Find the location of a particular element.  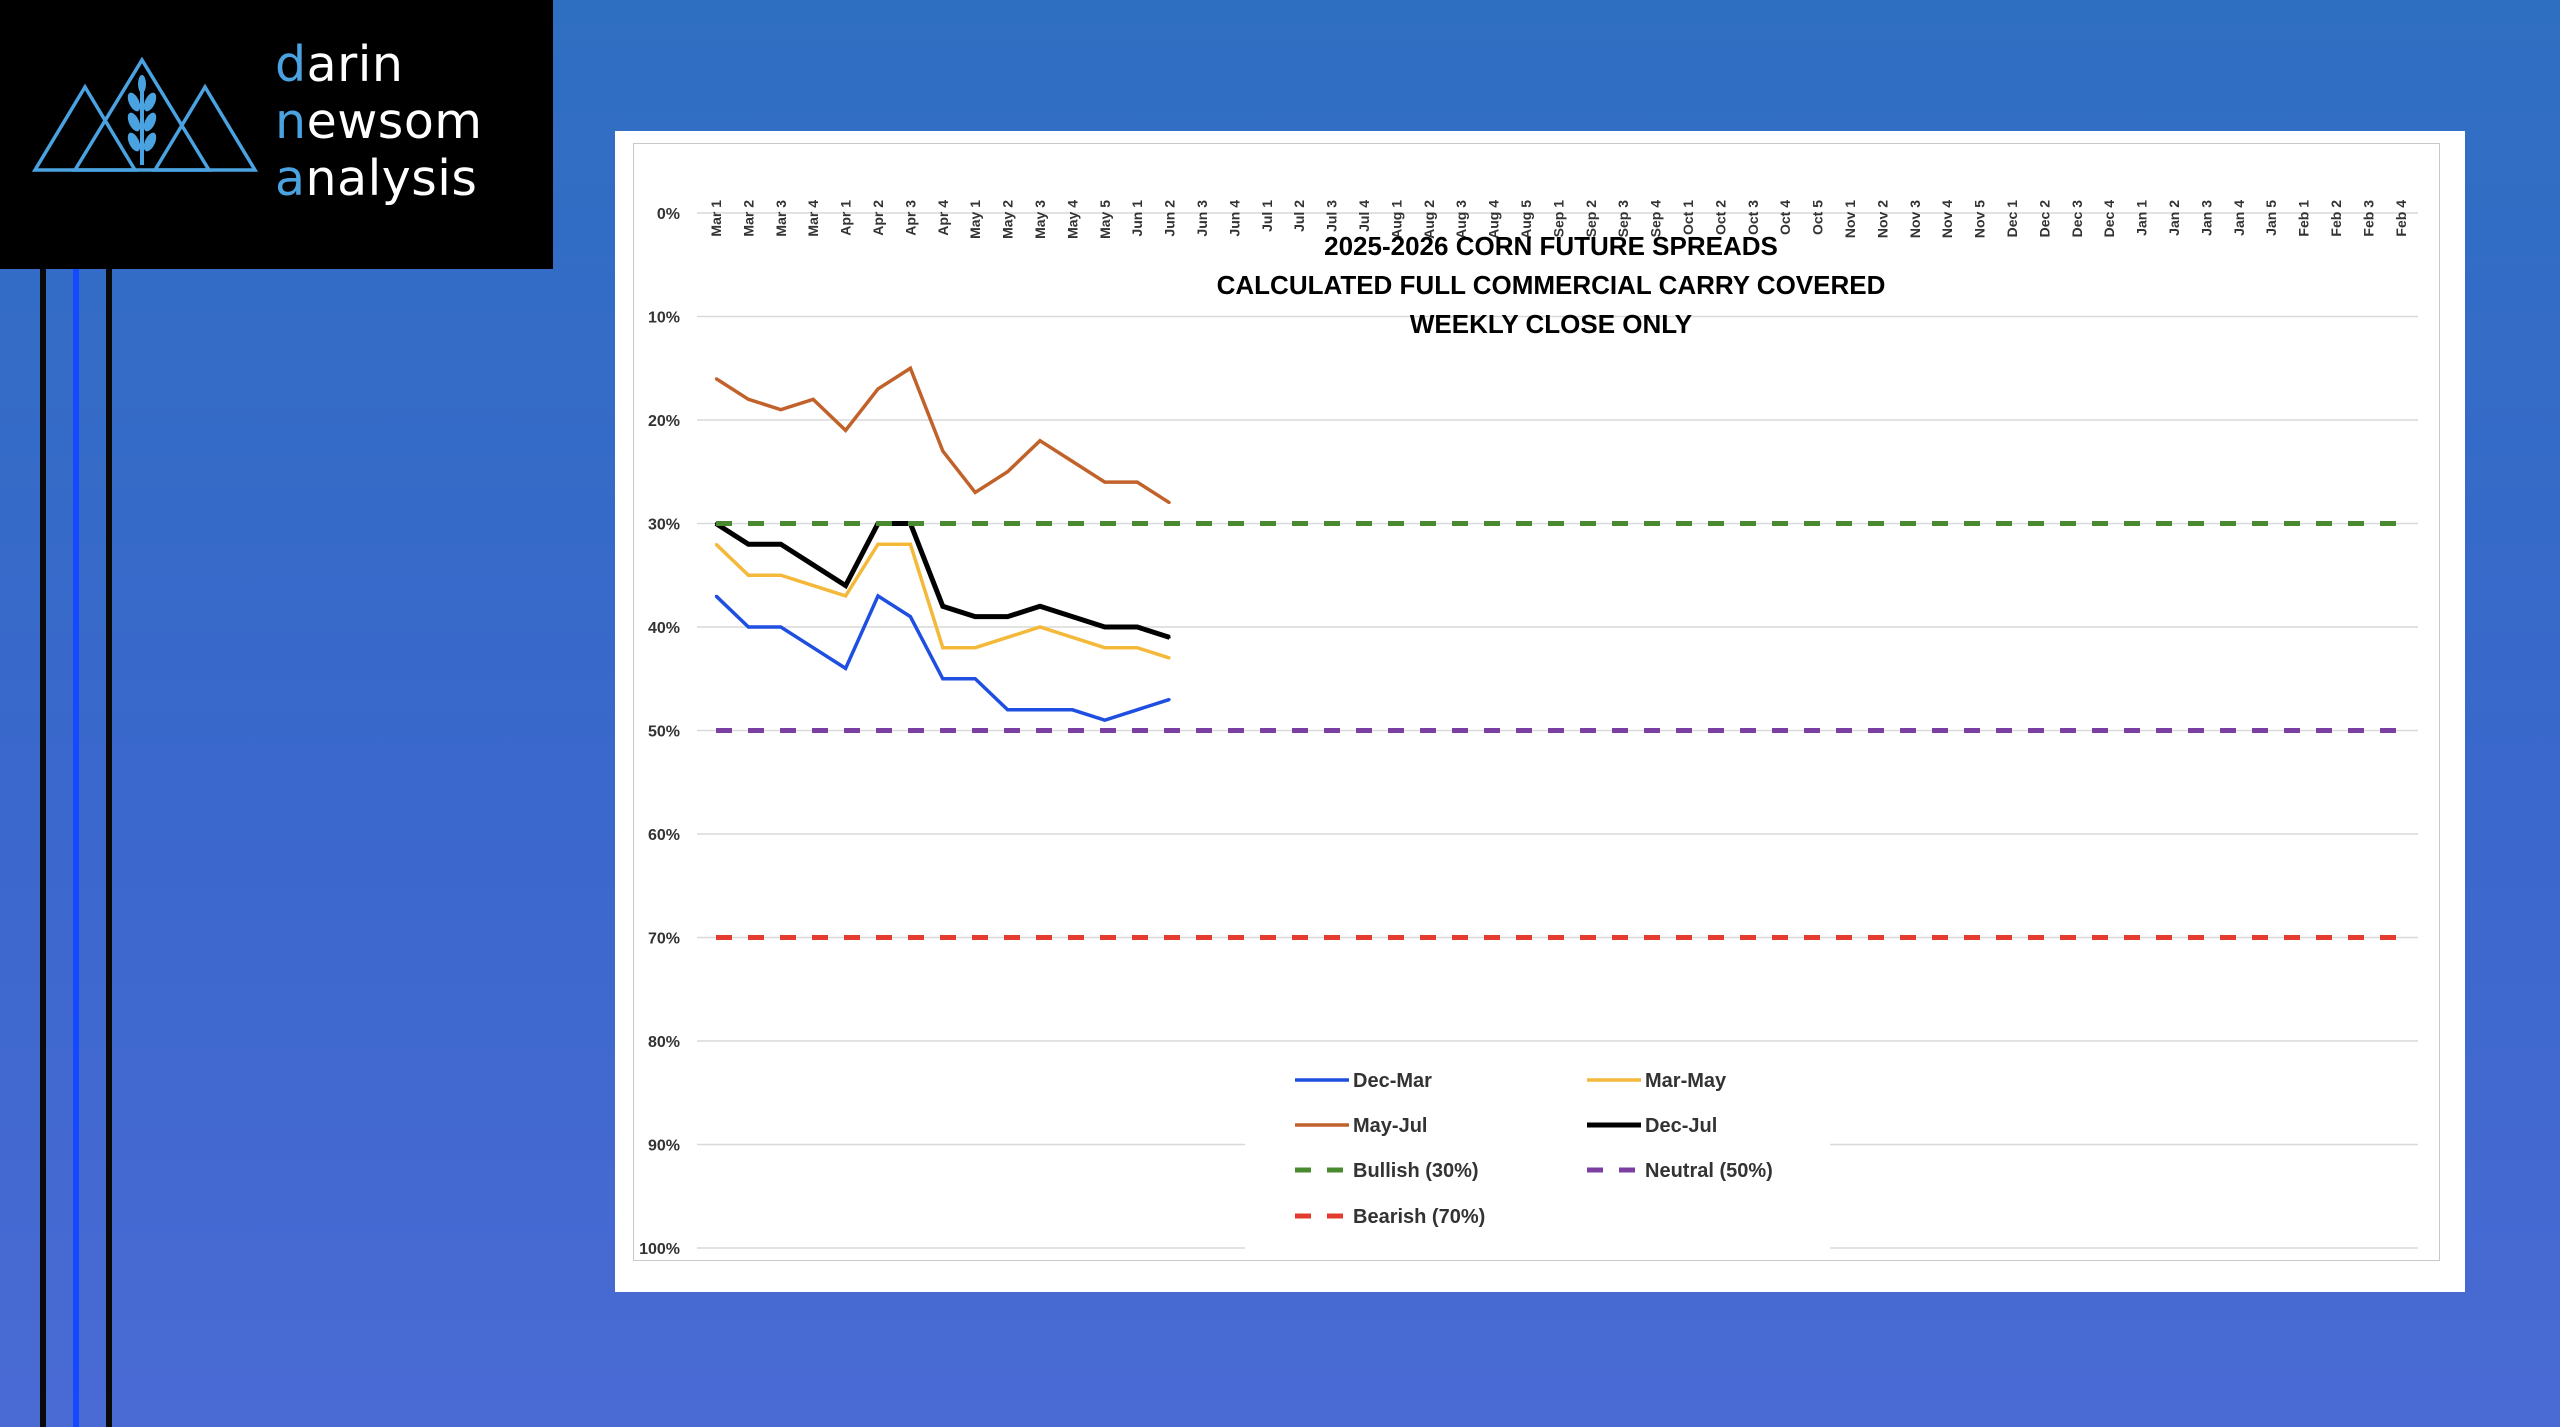

x-tick-label: May 4 is located at coordinates (1072, 219).